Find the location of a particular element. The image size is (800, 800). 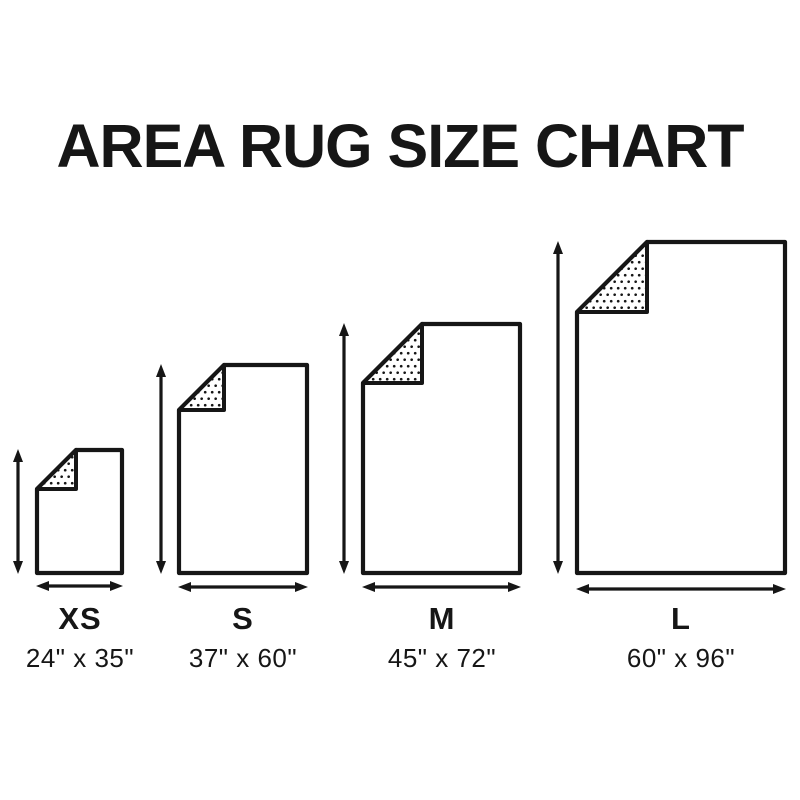

page-title: AREA RUG SIZE CHART is located at coordinates (400, 146).